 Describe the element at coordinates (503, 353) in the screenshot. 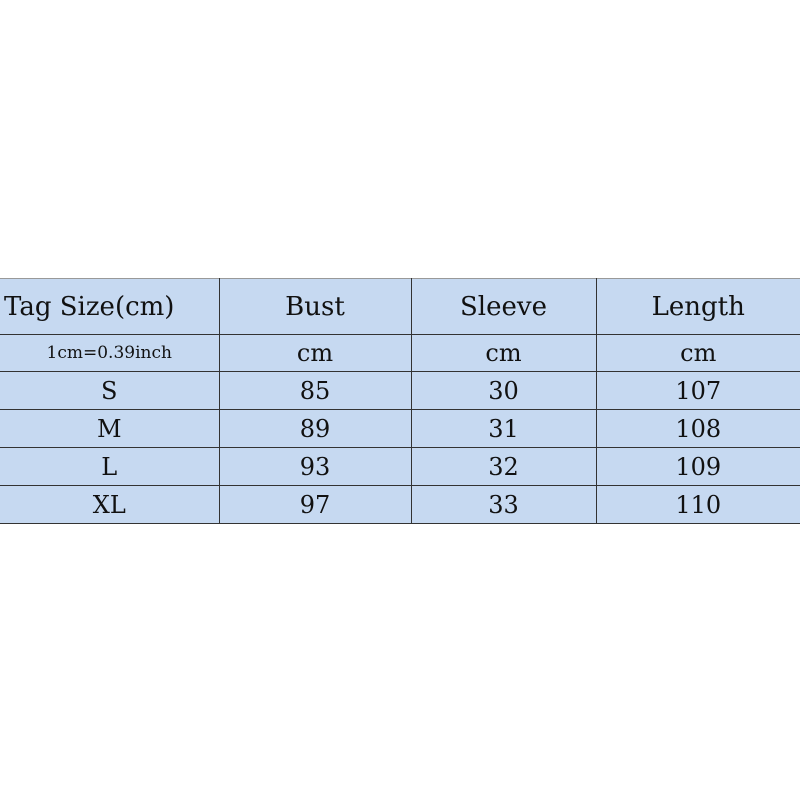

I see `unit-sleeve: cm` at that location.